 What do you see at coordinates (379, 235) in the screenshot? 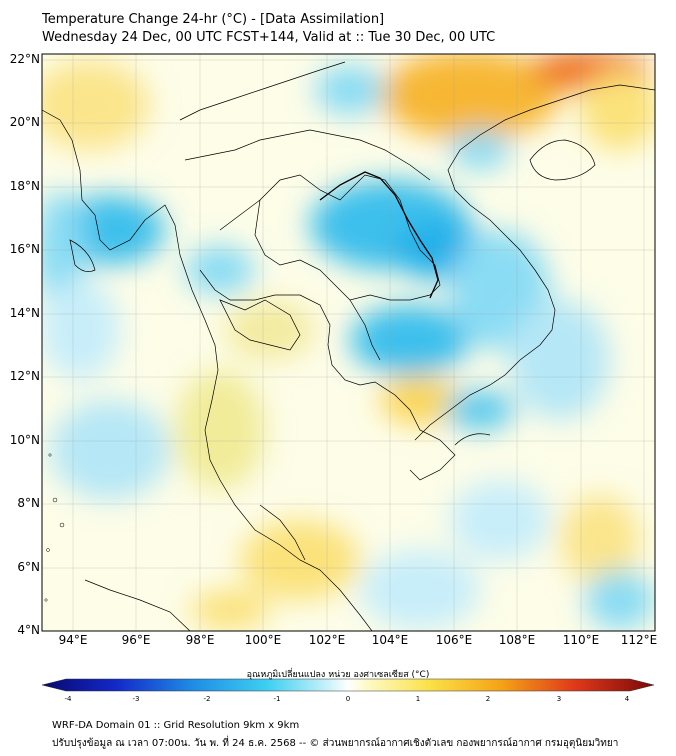
I see `country-border-bold` at bounding box center [379, 235].